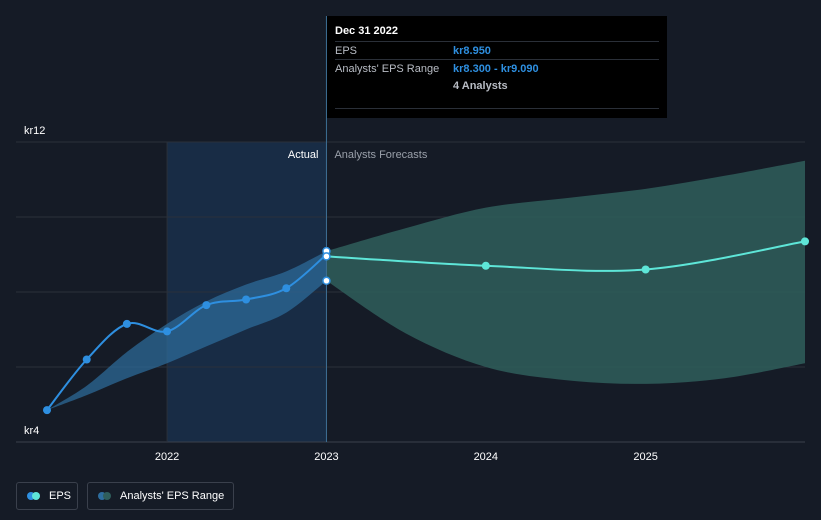  I want to click on range-legend-icon, so click(106, 496).